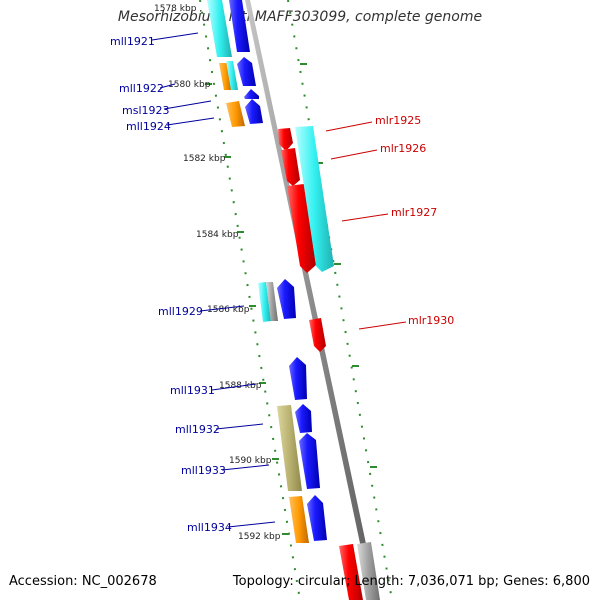 The image size is (600, 600). Describe the element at coordinates (203, 470) in the screenshot. I see `gene-label-mll1933: mll1933` at that location.